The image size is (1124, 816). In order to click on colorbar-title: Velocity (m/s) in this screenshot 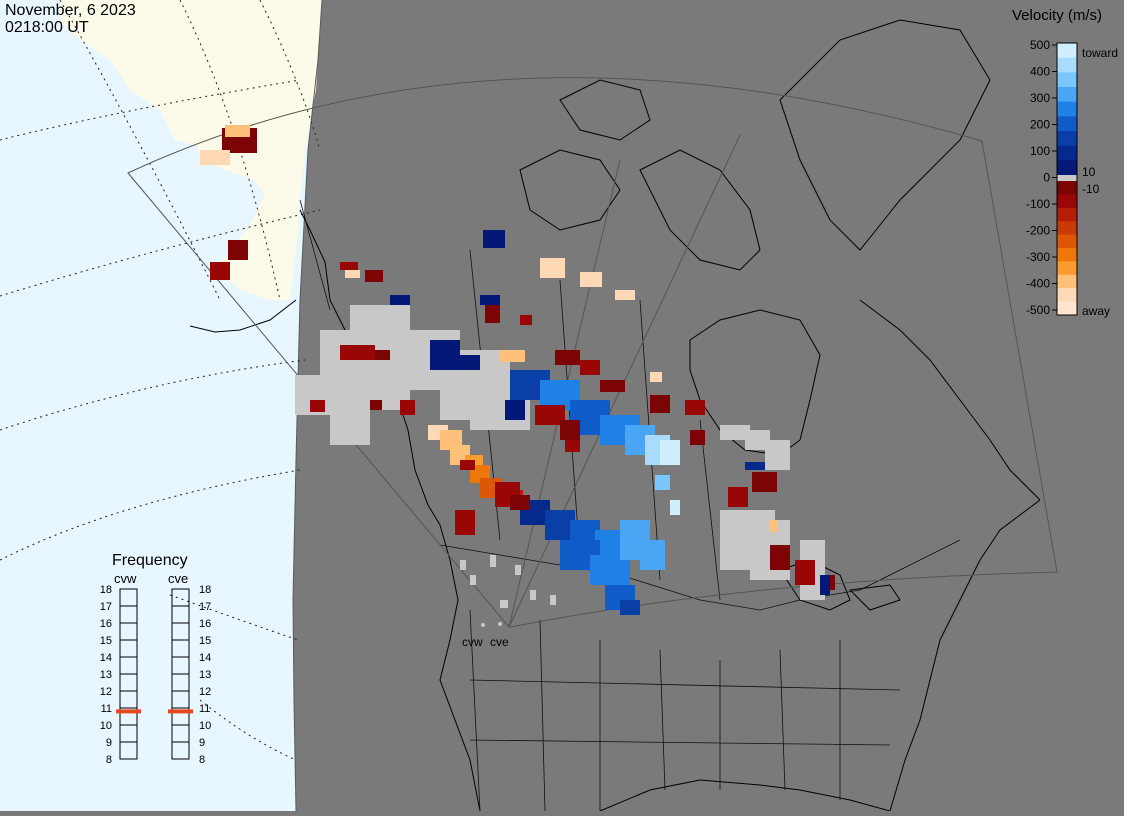, I will do `click(1057, 15)`.